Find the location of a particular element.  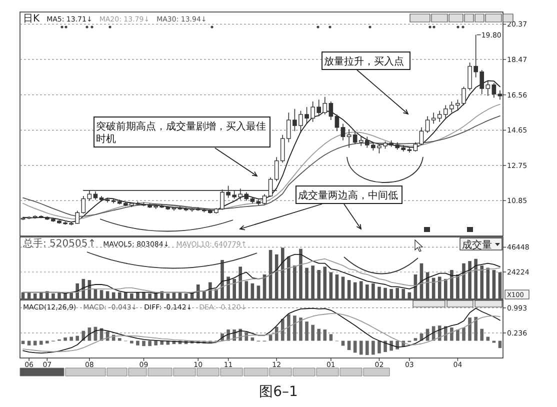

annotation: 成交量 is located at coordinates (477, 245).